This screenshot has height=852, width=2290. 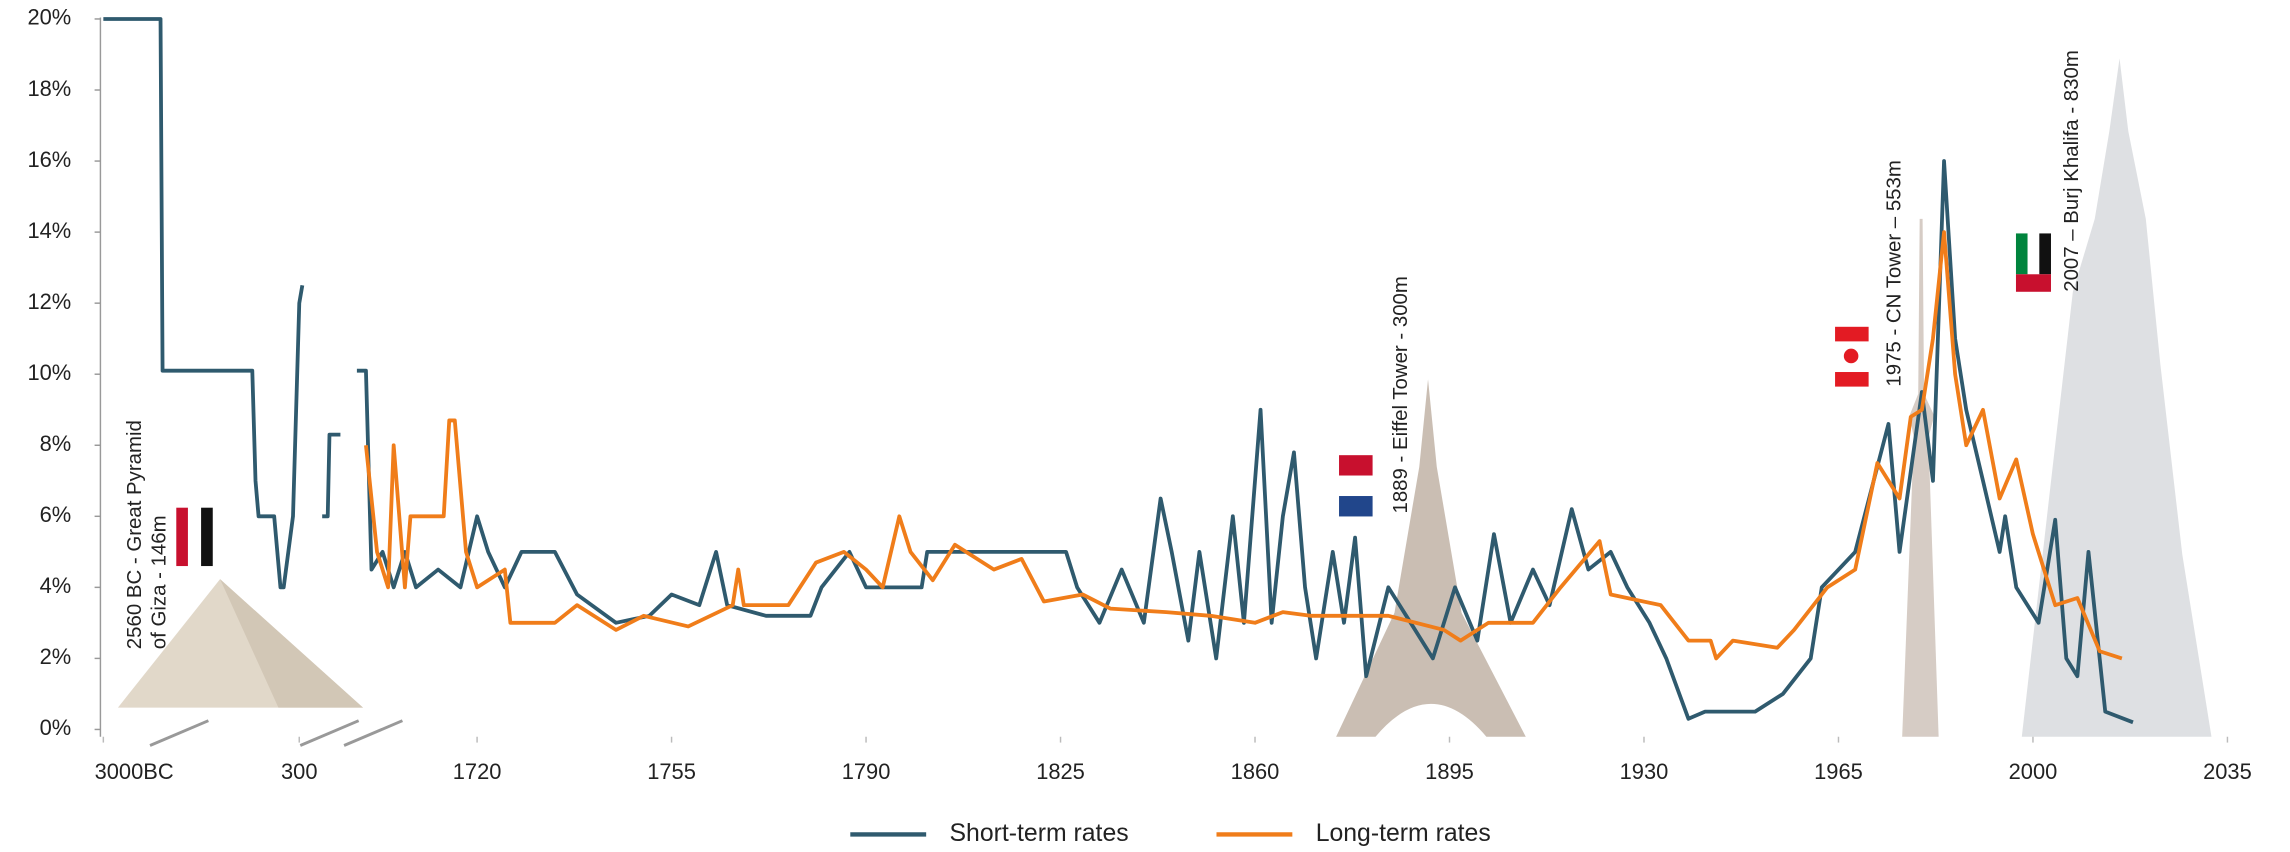 I want to click on x-tick-label: 2035, so click(x=2227, y=771).